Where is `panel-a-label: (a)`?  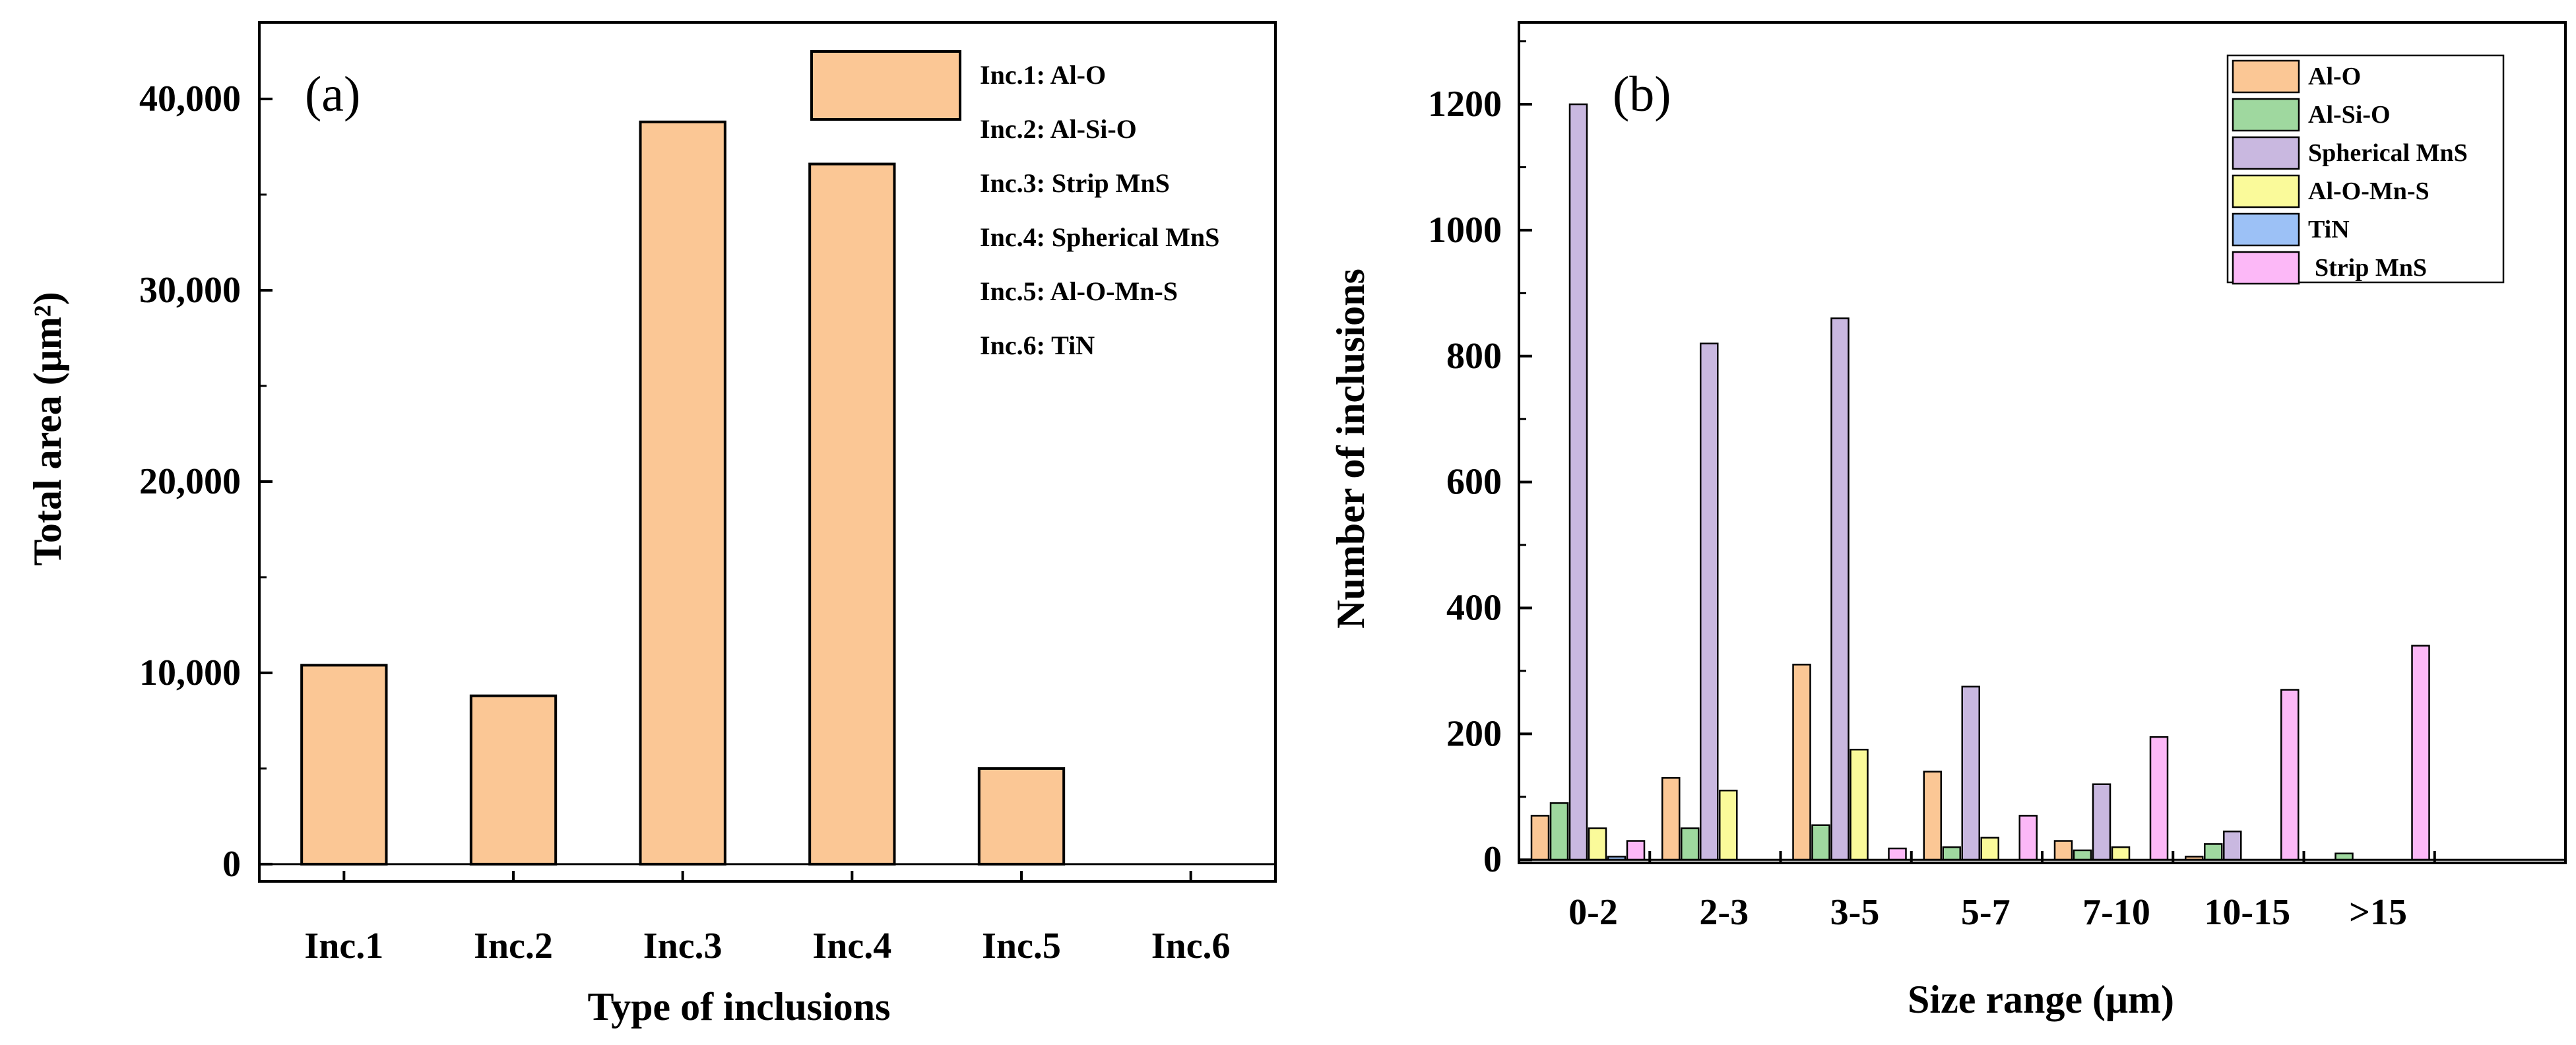
panel-a-label: (a) is located at coordinates (332, 94).